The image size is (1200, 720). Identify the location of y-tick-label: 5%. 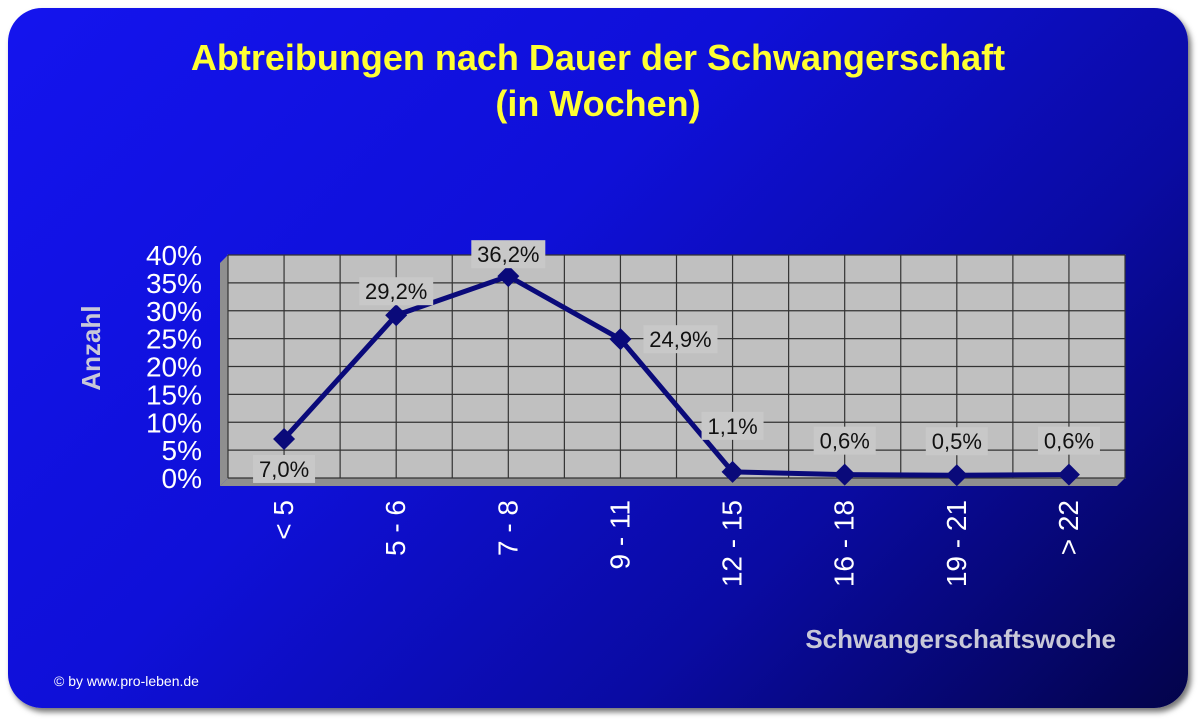
(182, 450).